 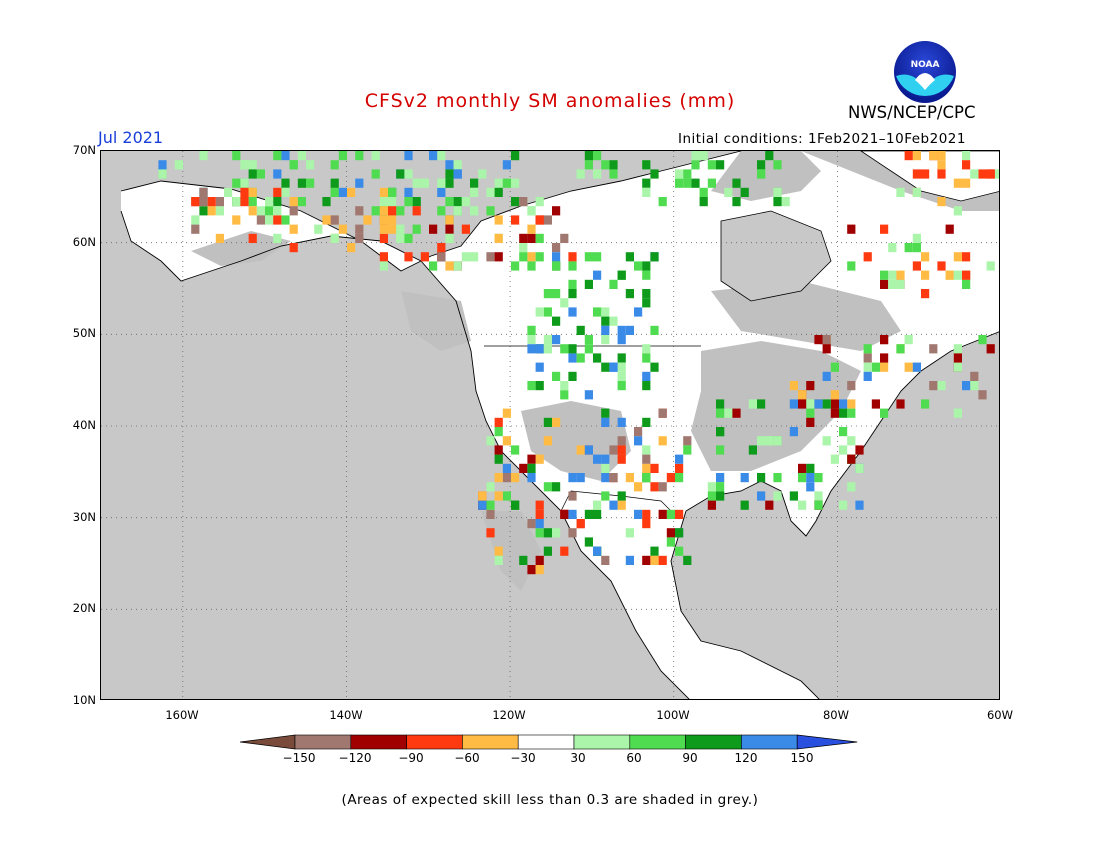 What do you see at coordinates (182, 715) in the screenshot?
I see `lon-label-160w: 160W` at bounding box center [182, 715].